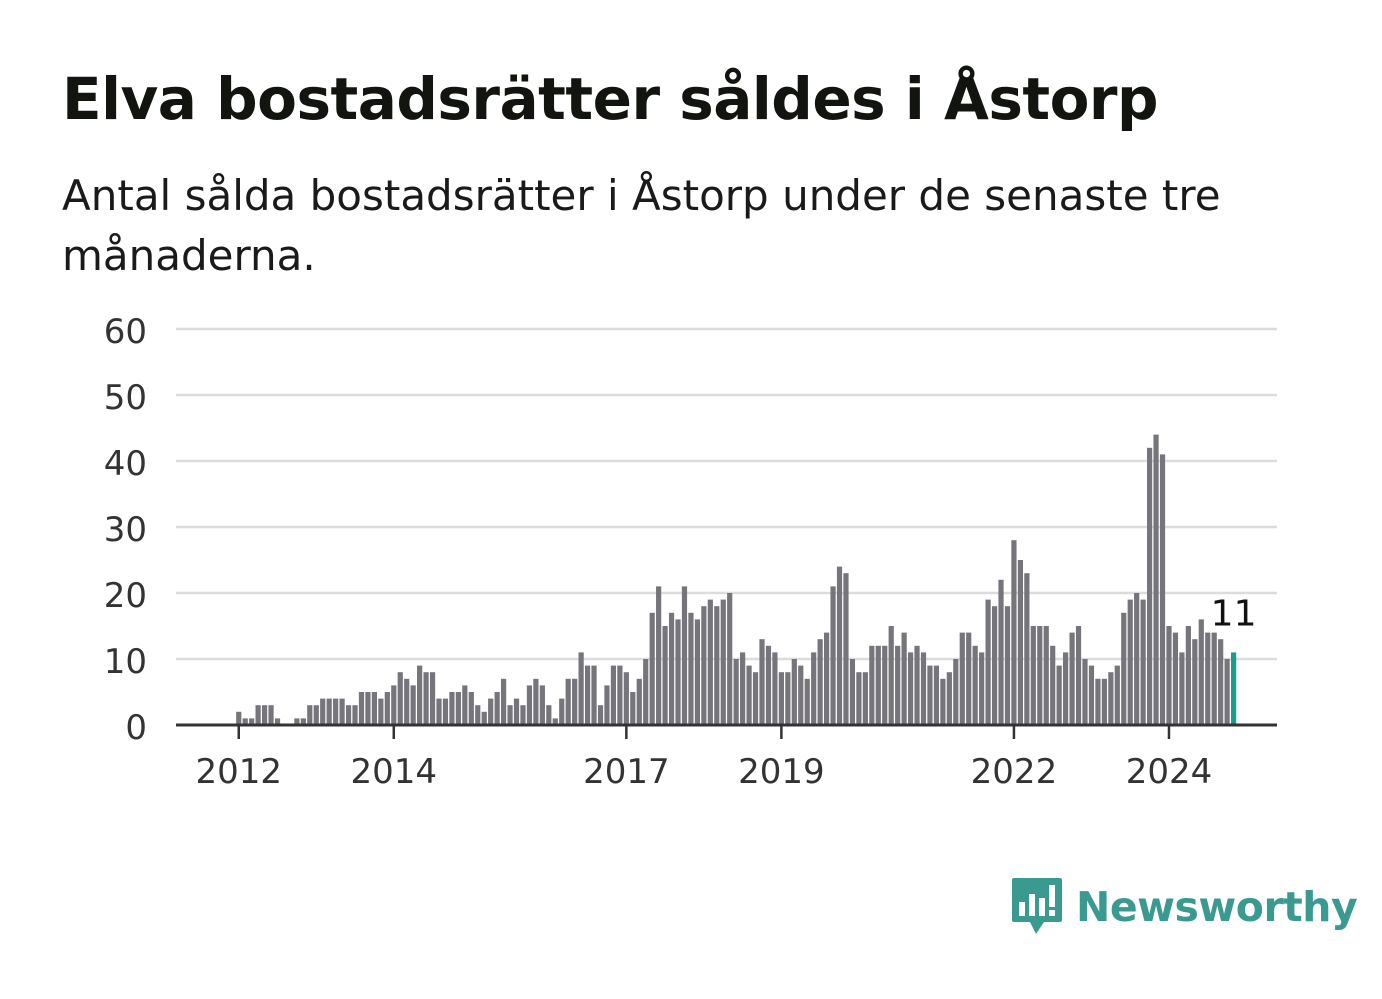 This screenshot has height=999, width=1382. I want to click on x-tick-label: 2024, so click(1169, 772).